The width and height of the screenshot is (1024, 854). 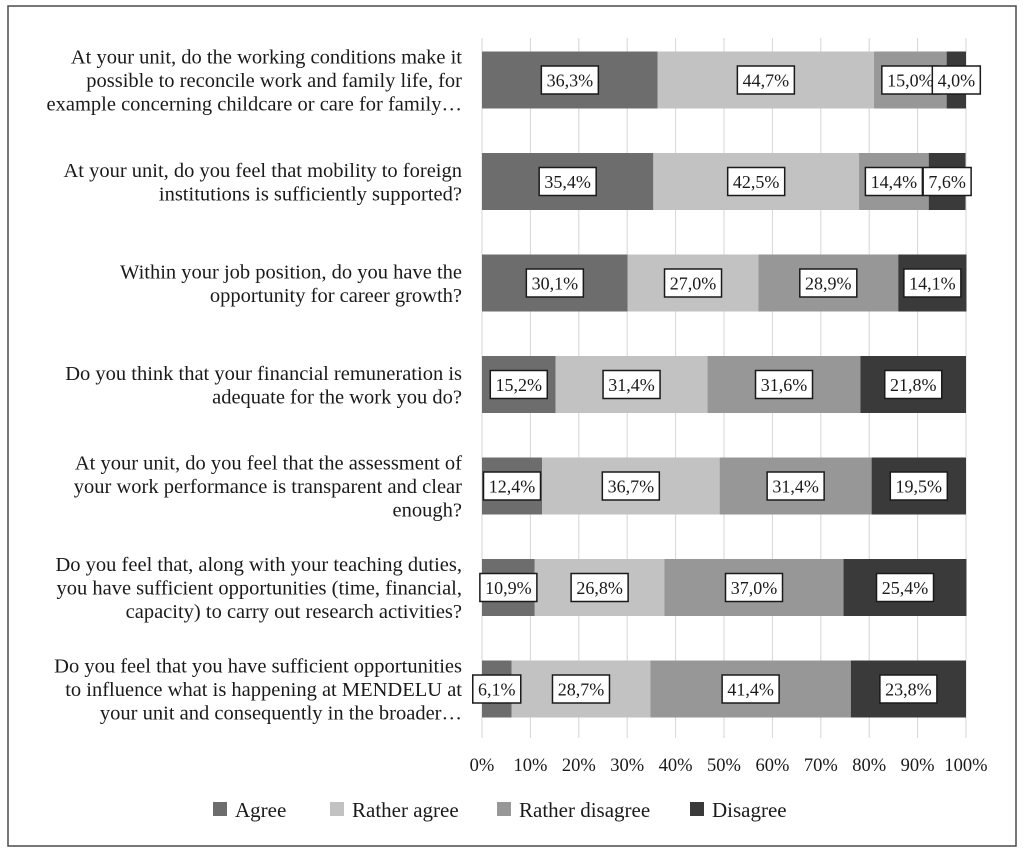 I want to click on data-label: 44,7%, so click(x=766, y=81).